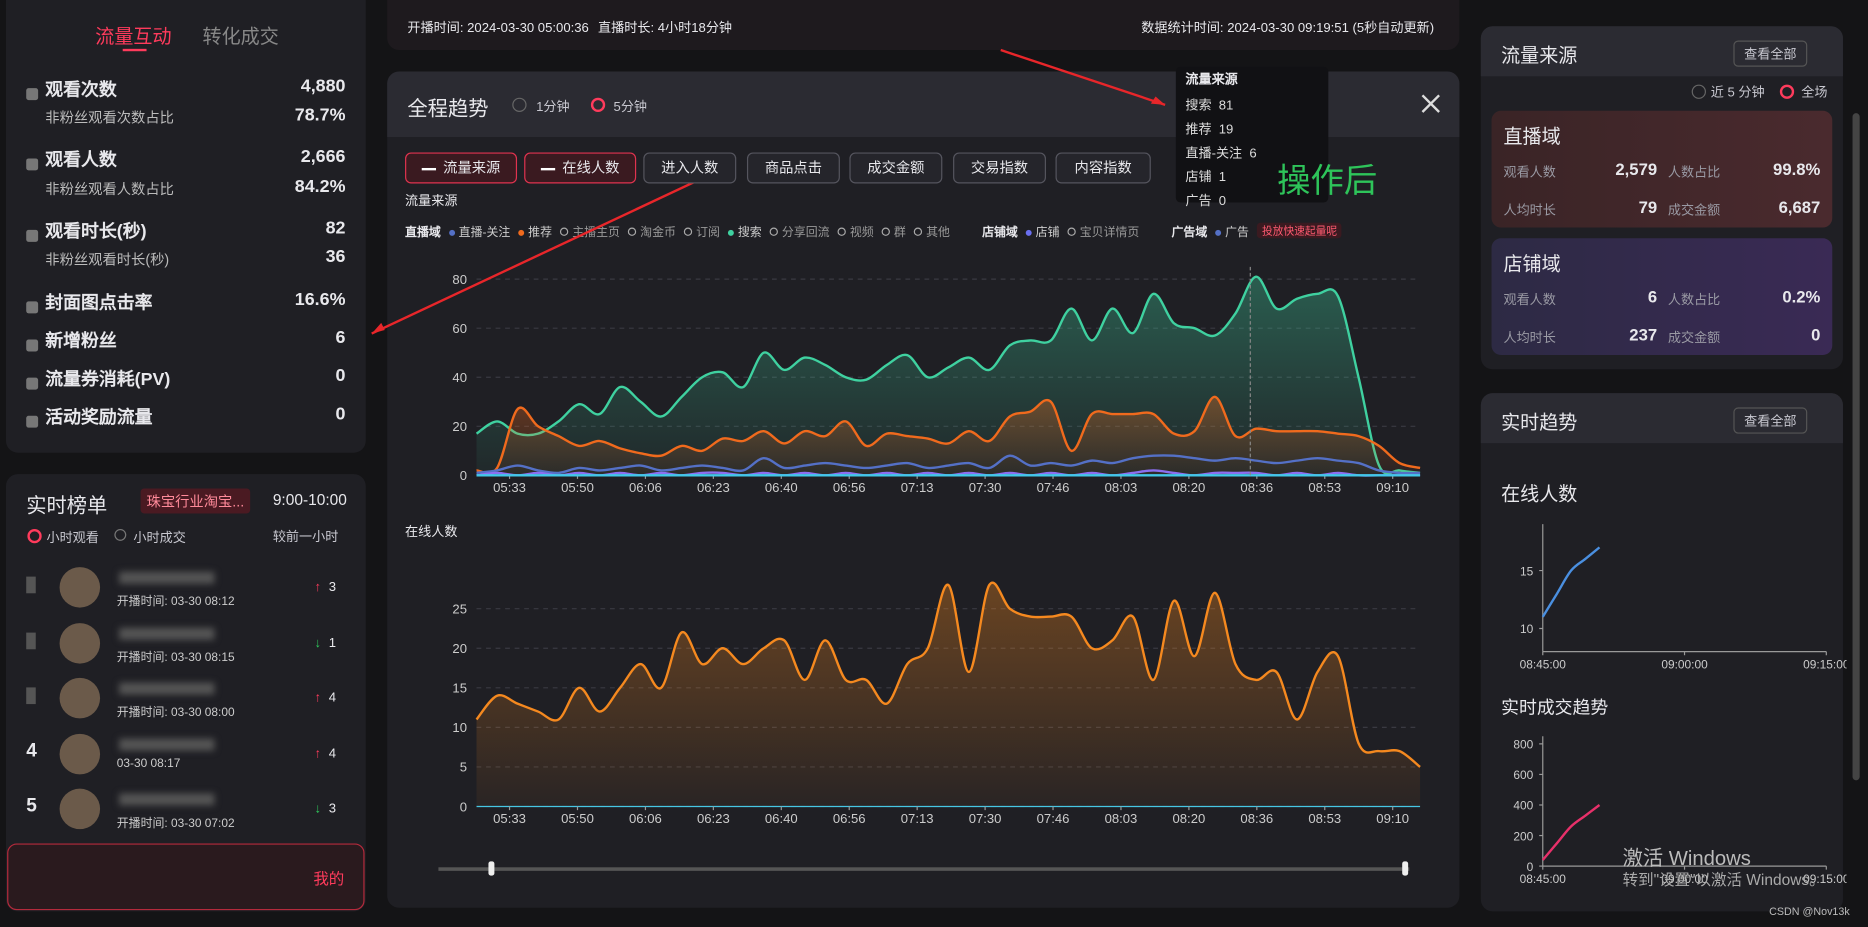 The width and height of the screenshot is (1868, 927). Describe the element at coordinates (509, 818) in the screenshot. I see `x-tick-label: 05:33` at that location.